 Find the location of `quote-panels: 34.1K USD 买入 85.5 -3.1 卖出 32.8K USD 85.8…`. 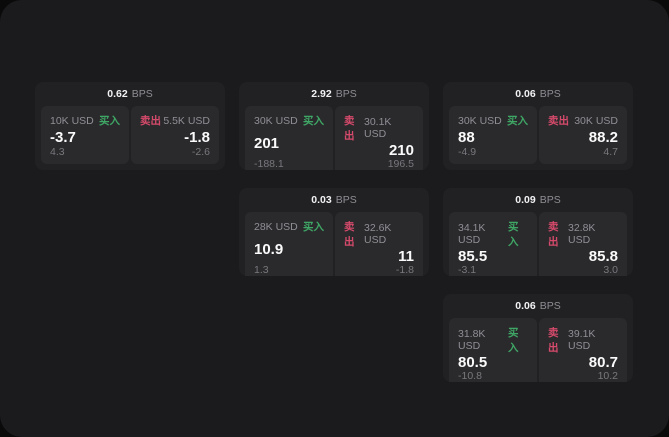

quote-panels: 34.1K USD 买入 85.5 -3.1 卖出 32.8K USD 85.8… is located at coordinates (538, 244).